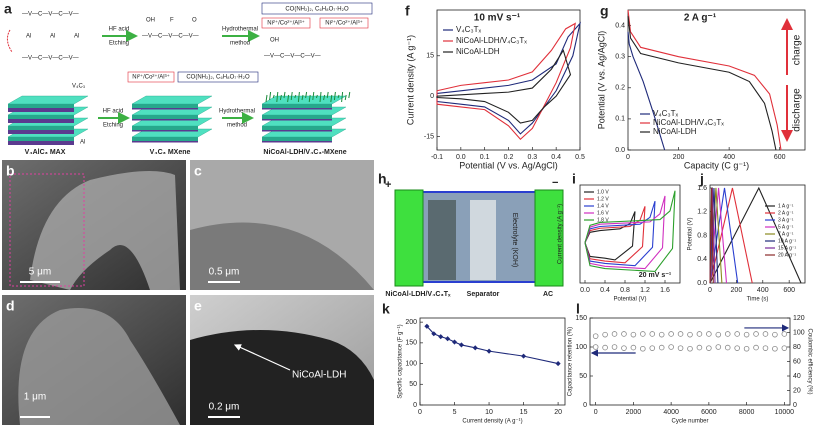 Image resolution: width=817 pixels, height=425 pixels. What do you see at coordinates (716, 165) in the screenshot?
I see `x-axis-label: Capacity (C g⁻¹)` at bounding box center [716, 165].